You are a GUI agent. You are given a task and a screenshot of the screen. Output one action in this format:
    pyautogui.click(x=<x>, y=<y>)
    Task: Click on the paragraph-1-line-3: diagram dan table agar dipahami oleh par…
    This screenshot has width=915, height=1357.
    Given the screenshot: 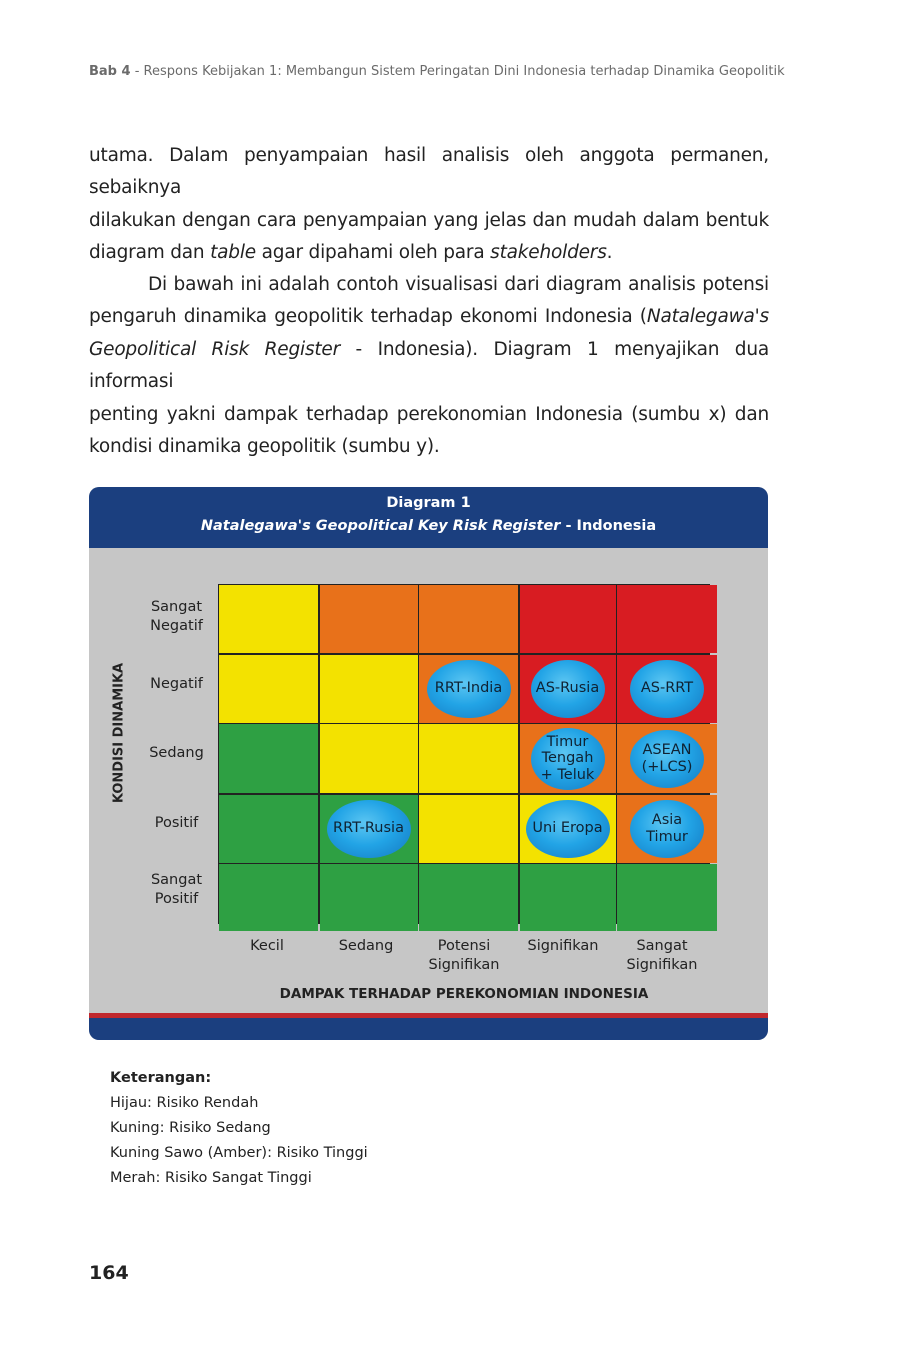 What is the action you would take?
    pyautogui.click(x=429, y=253)
    